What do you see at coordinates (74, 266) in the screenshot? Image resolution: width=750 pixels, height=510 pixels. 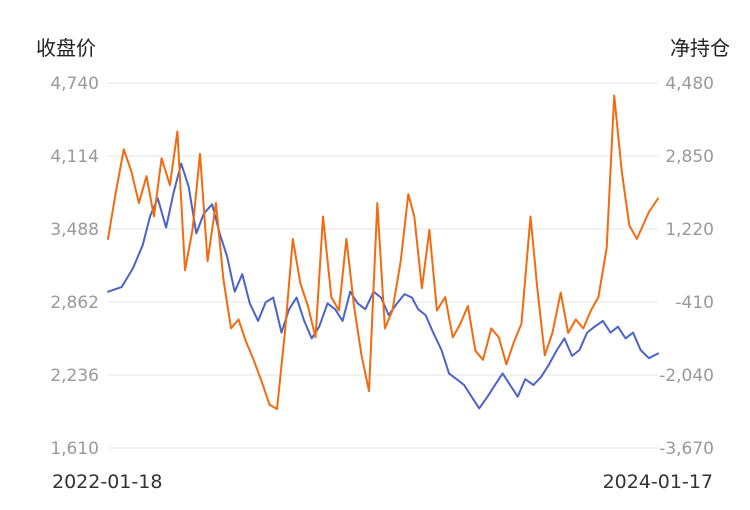 I see `left-axis-ticks: 4,740 4,114 3,488 2,862 2,236 1,610` at bounding box center [74, 266].